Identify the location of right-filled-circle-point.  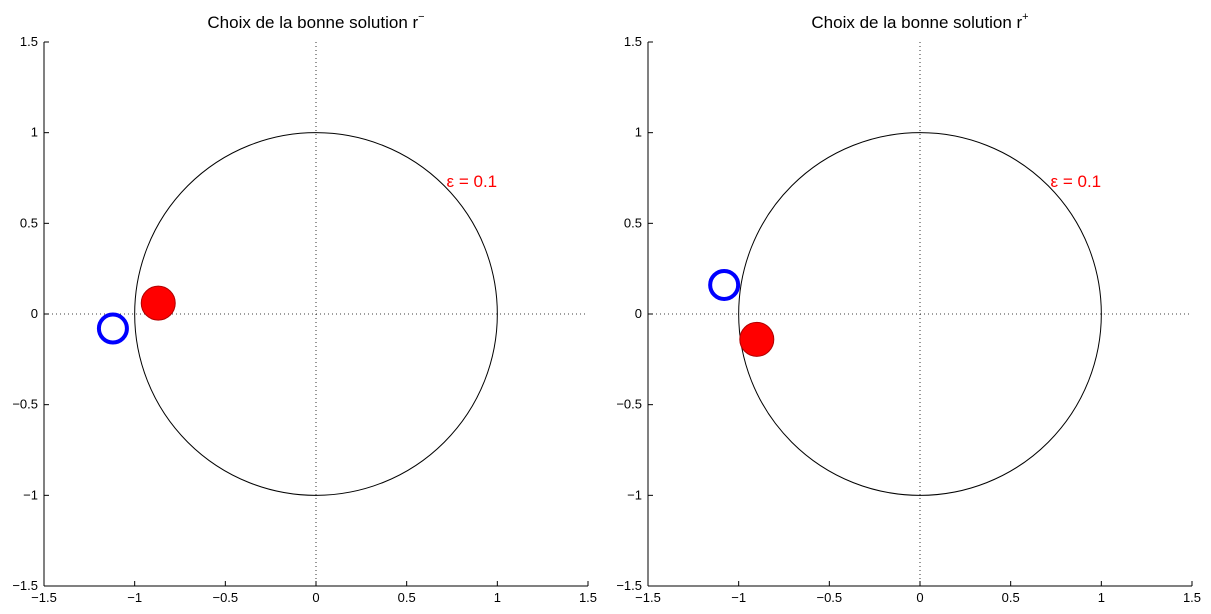
(757, 339).